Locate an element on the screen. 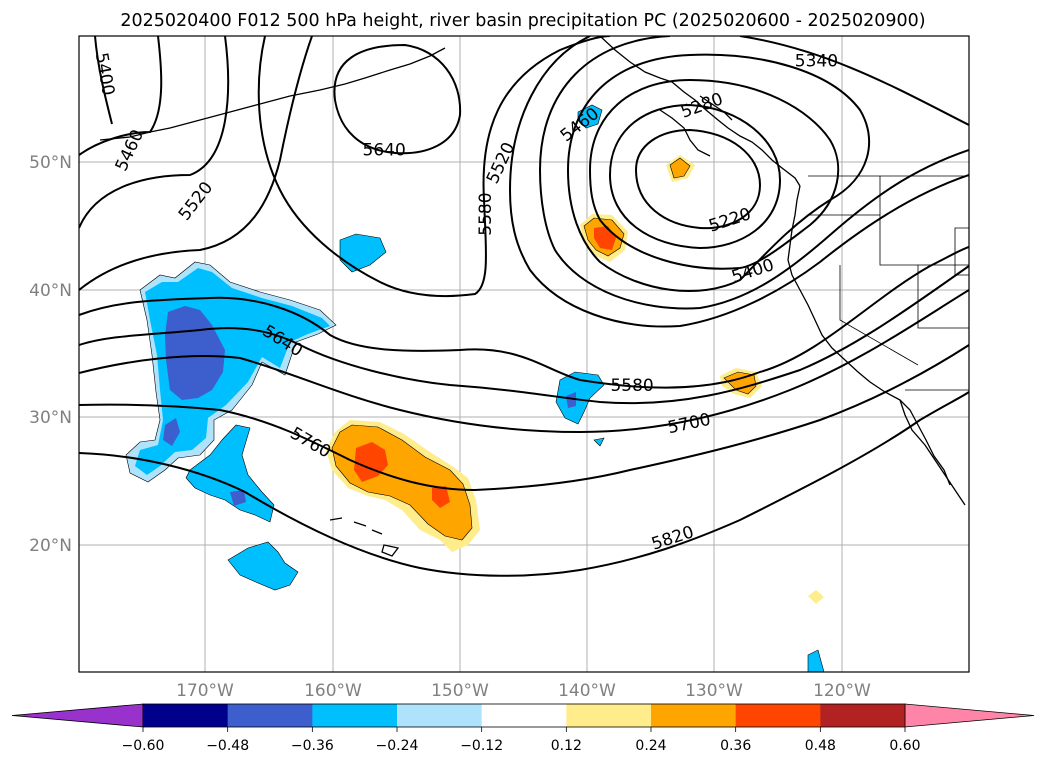 This screenshot has width=1047, height=765. hawaii-islands is located at coordinates (364, 537).